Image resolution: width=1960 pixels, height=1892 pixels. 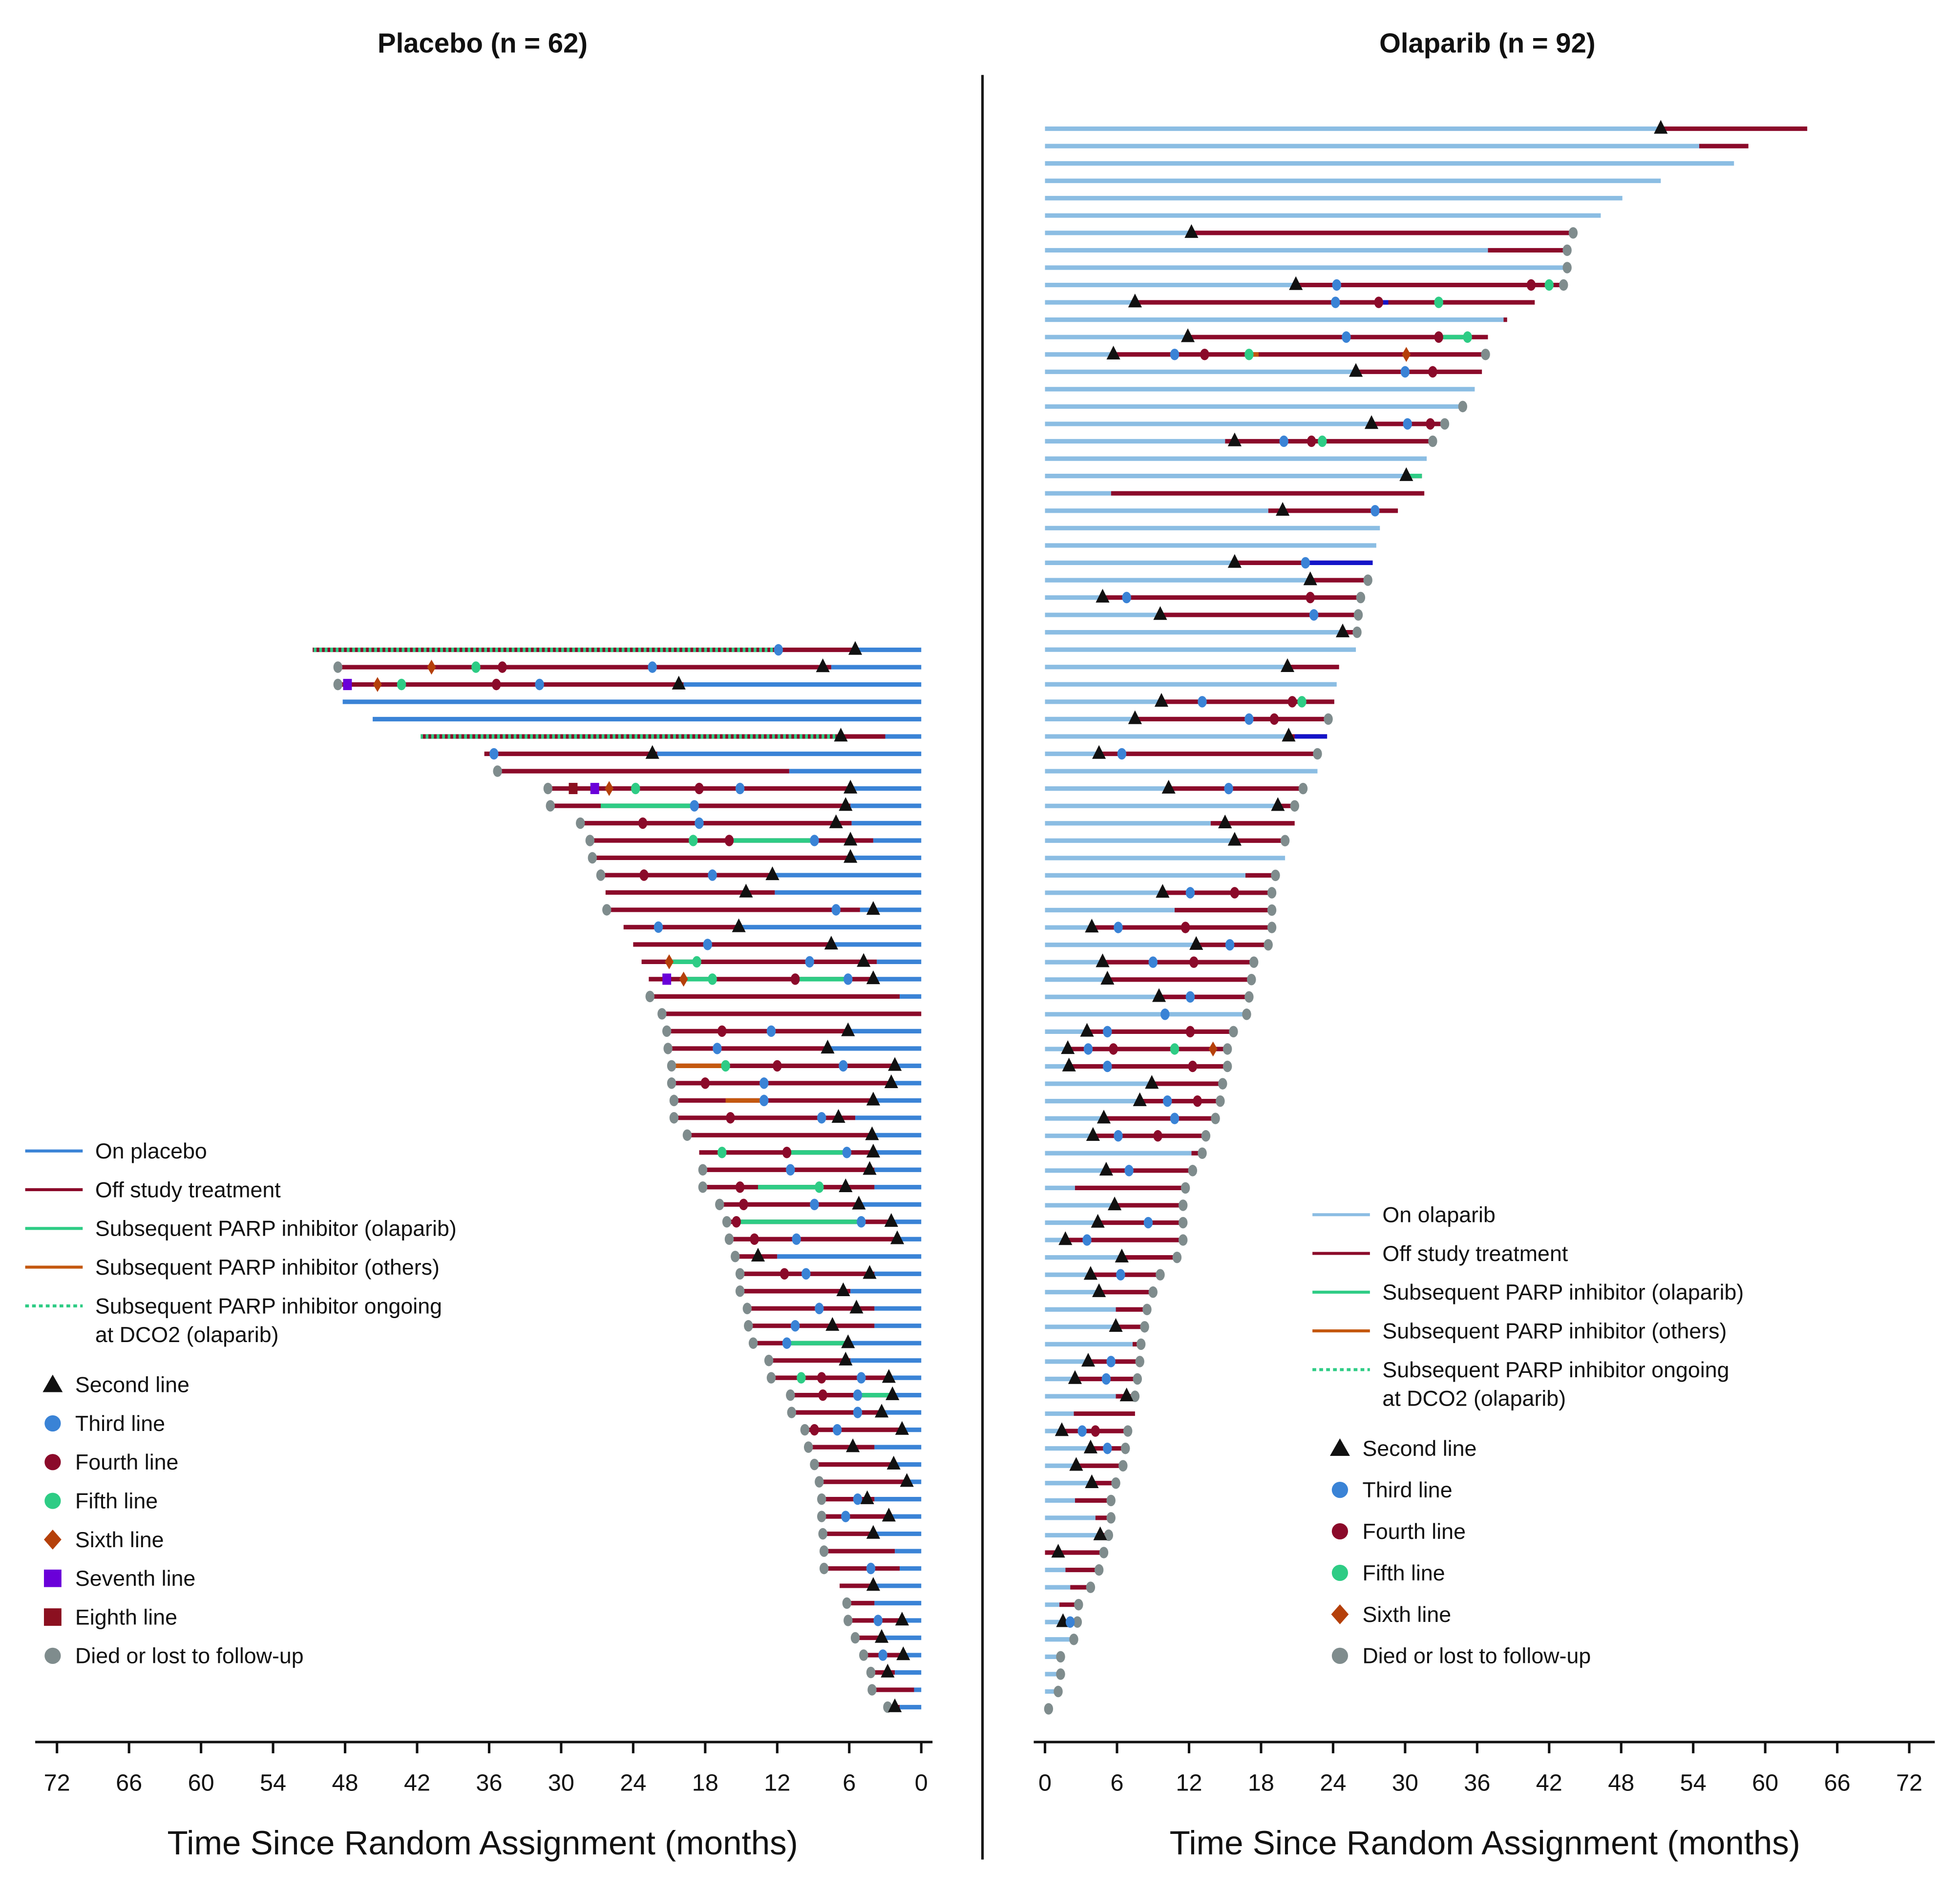 What do you see at coordinates (129, 1783) in the screenshot?
I see `placebo-tick-label: 66` at bounding box center [129, 1783].